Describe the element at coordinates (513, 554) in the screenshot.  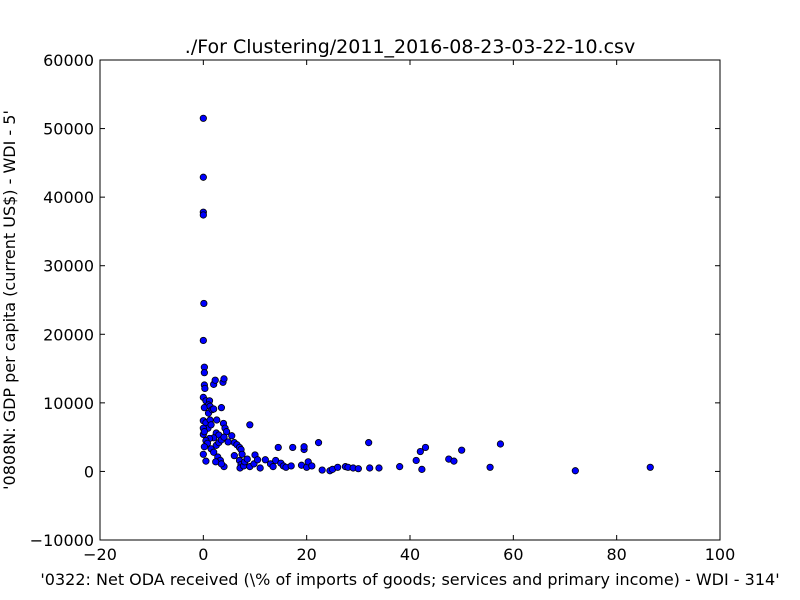
I see `x-tick-label: 60` at that location.